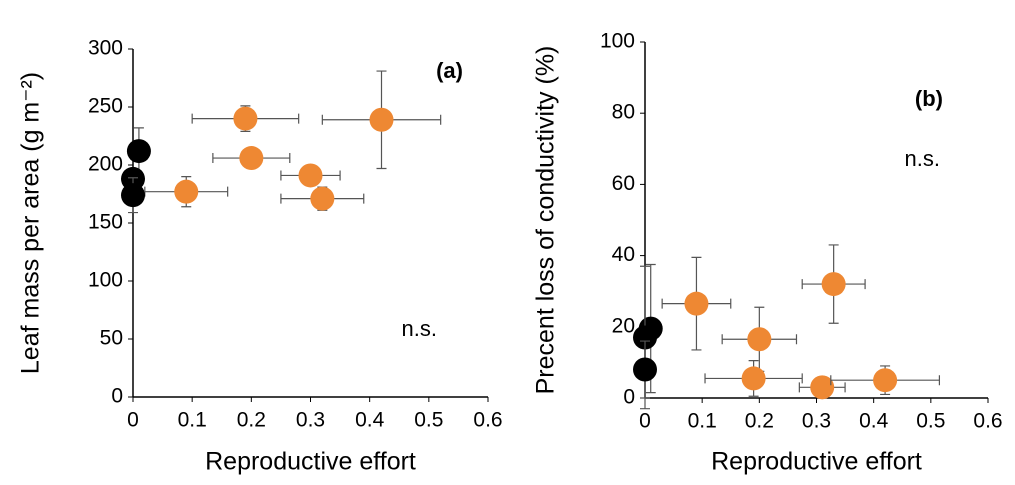 This screenshot has width=1015, height=485. Describe the element at coordinates (105, 106) in the screenshot. I see `y-tick-label: 250` at that location.